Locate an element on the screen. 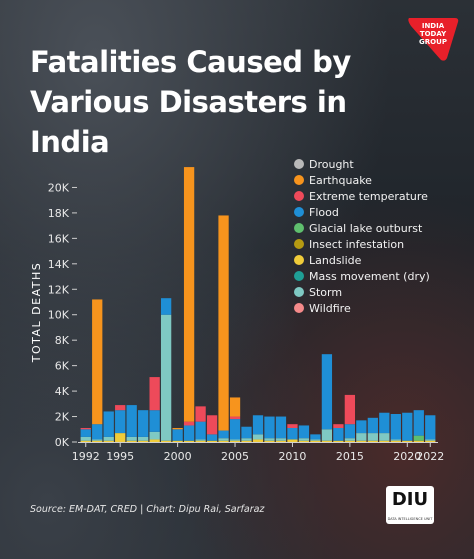 Image resolution: width=474 pixels, height=559 pixels. y-tick-label: 0K is located at coordinates (62, 442).